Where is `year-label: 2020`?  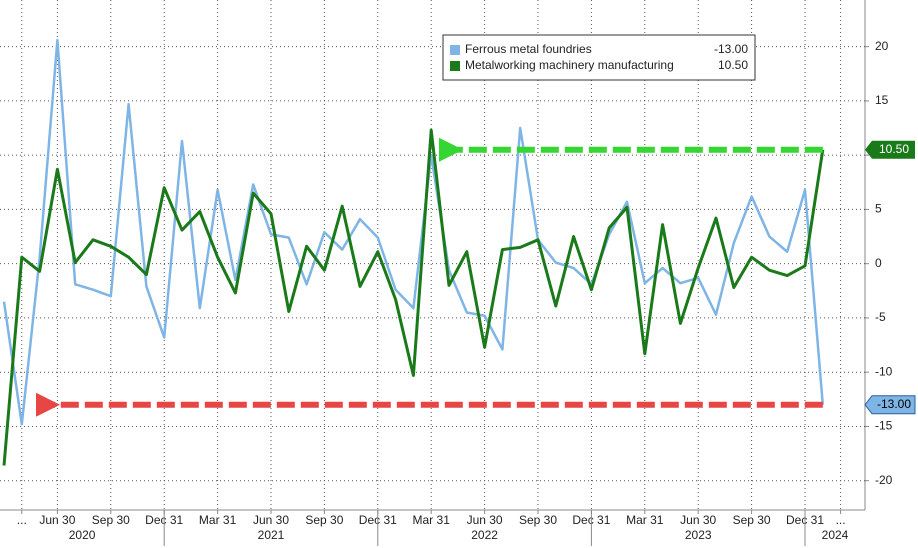 year-label: 2020 is located at coordinates (82, 535).